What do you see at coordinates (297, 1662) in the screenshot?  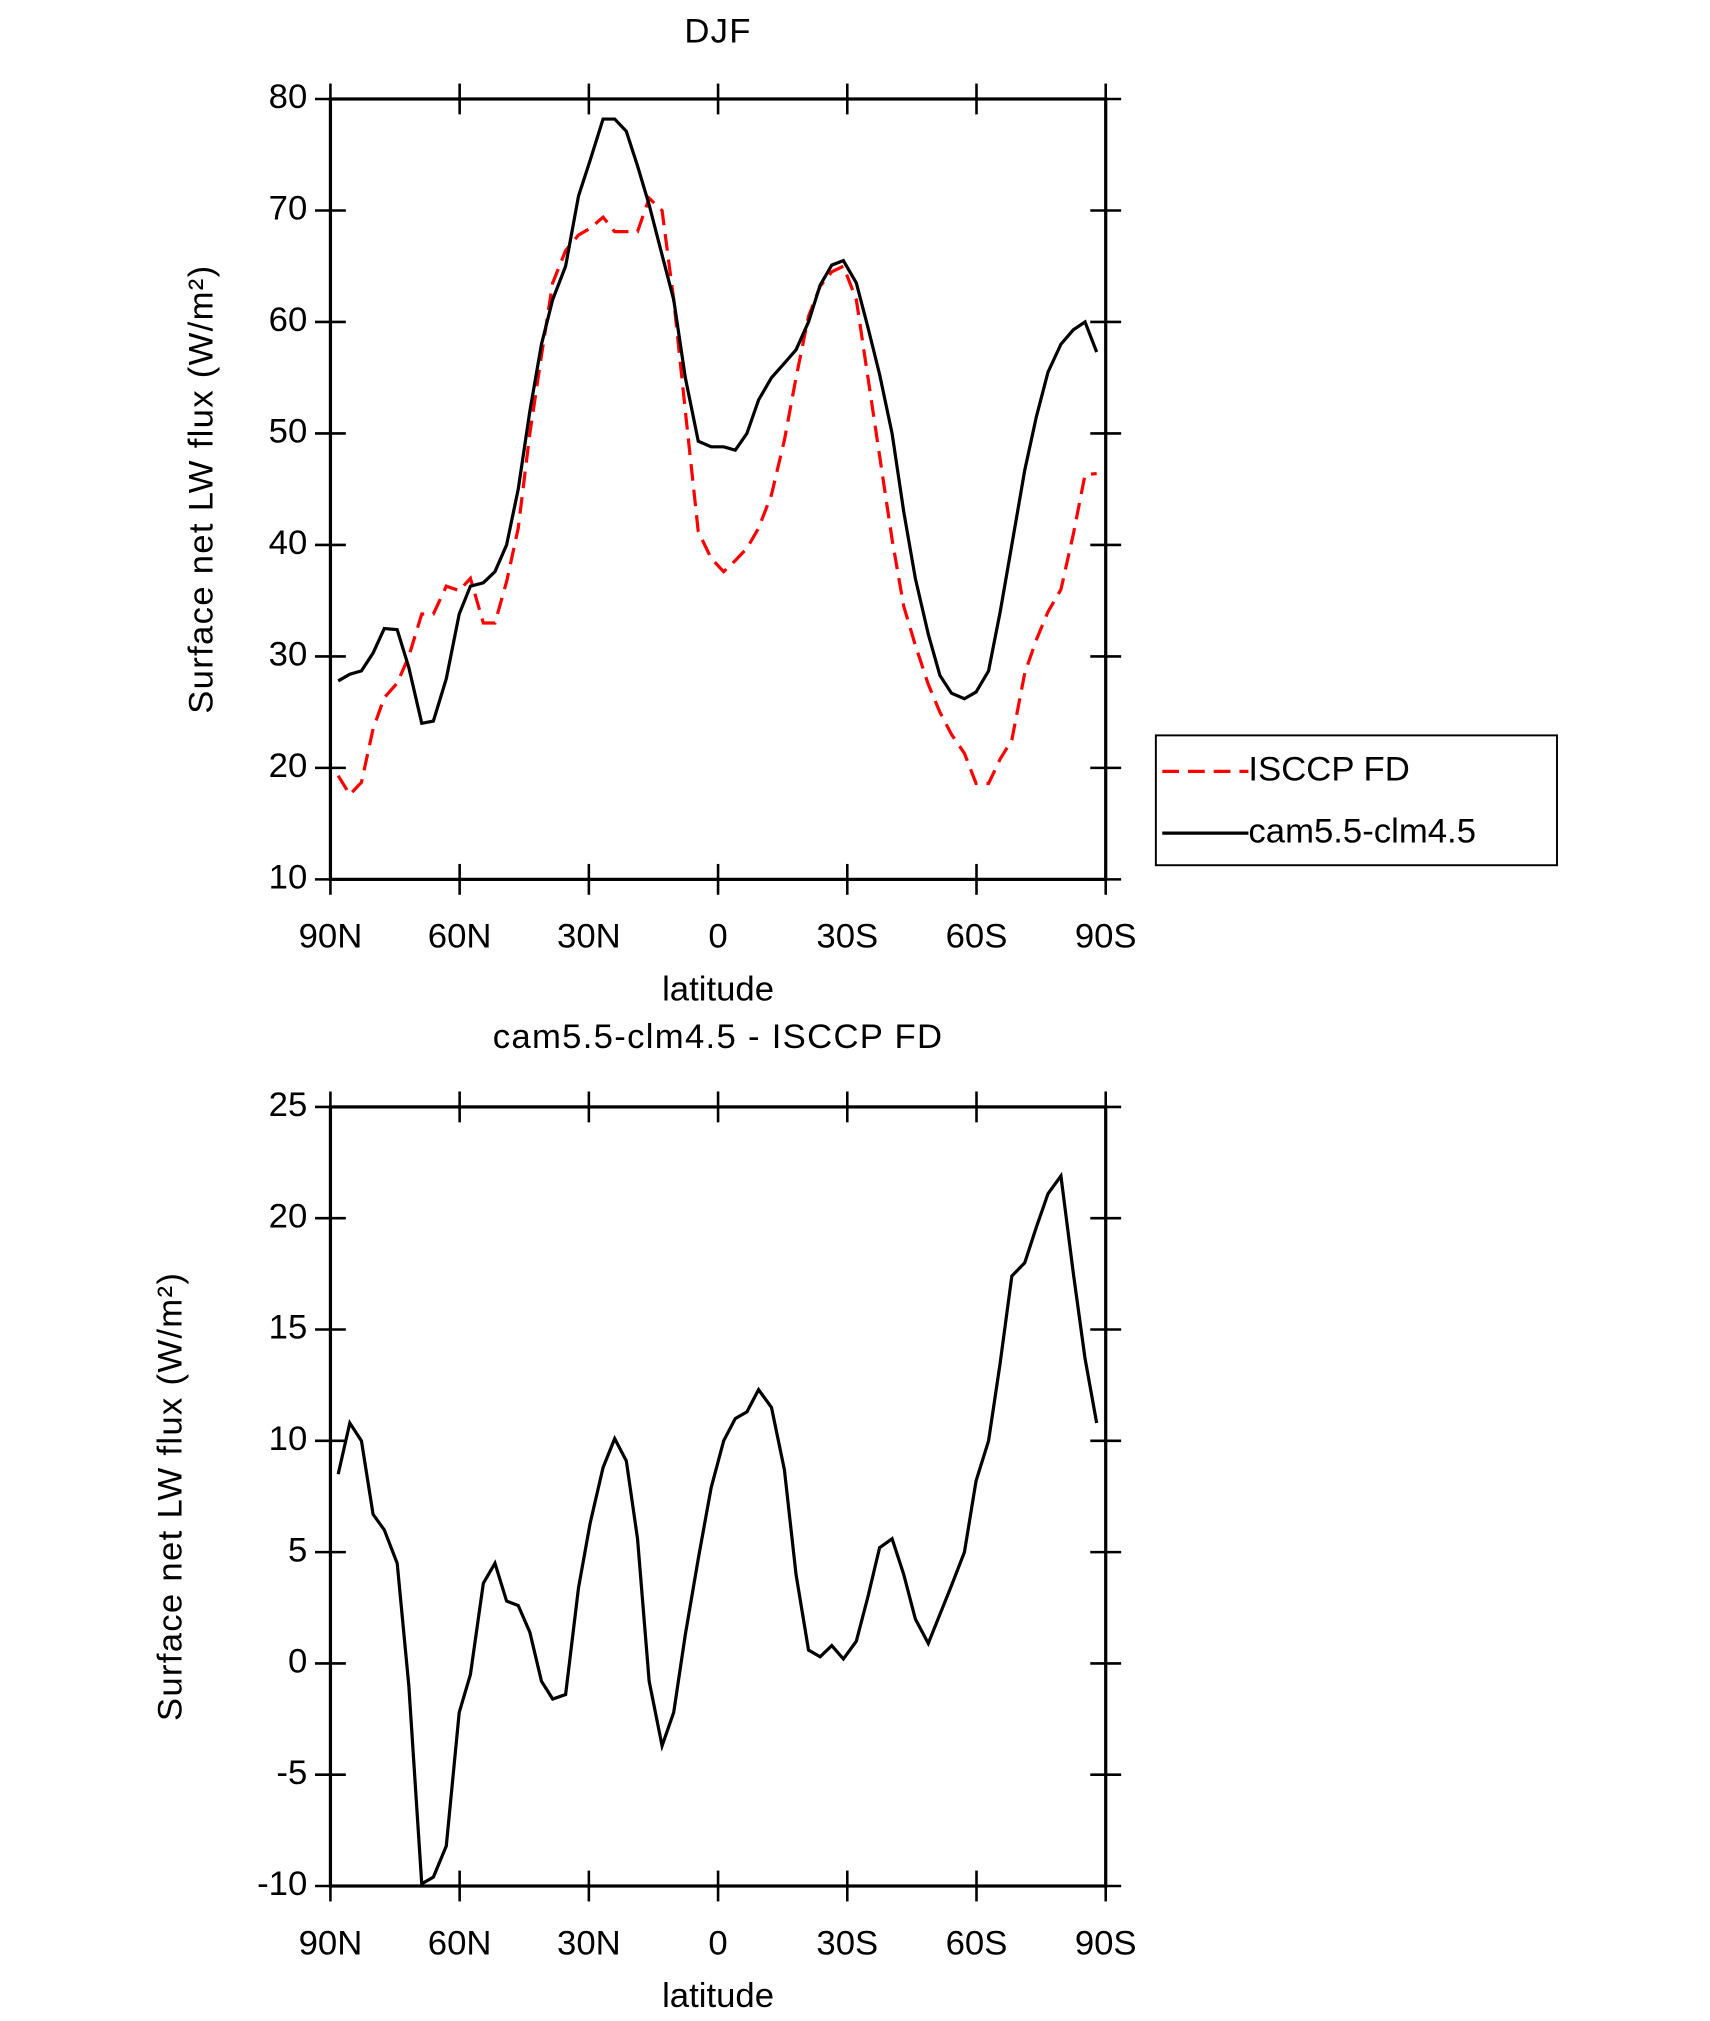 I see `y-tick-label: 0` at bounding box center [297, 1662].